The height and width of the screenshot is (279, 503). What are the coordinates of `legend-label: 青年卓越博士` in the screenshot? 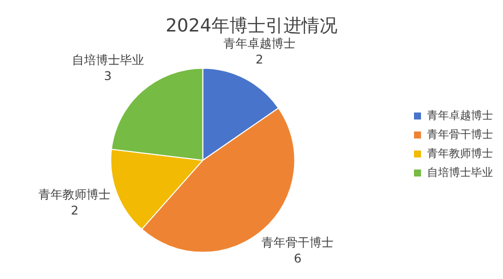 It's located at (460, 115).